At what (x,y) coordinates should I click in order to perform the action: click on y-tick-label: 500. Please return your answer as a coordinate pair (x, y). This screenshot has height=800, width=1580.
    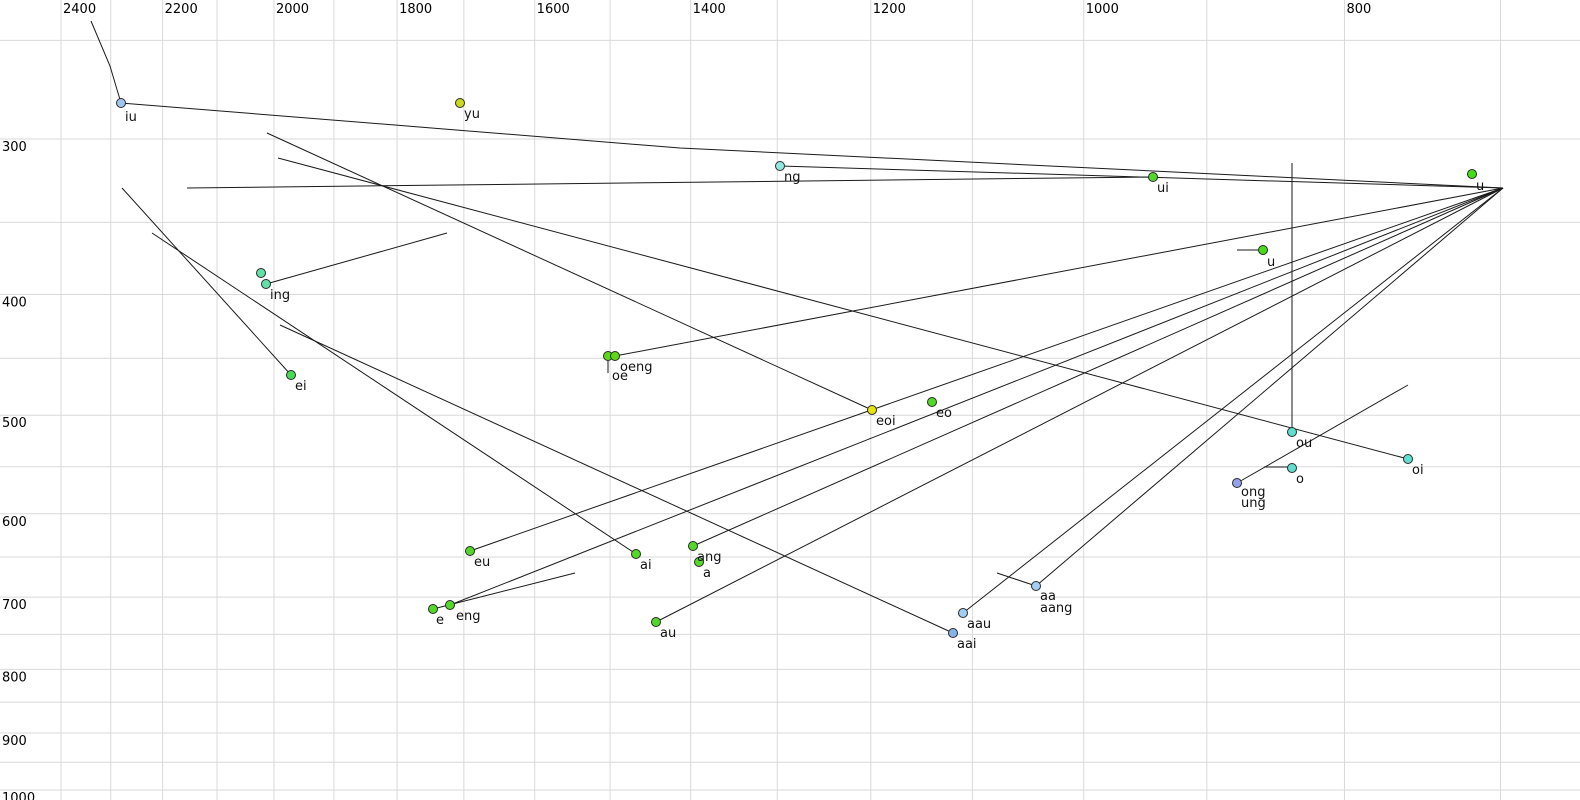
    Looking at the image, I should click on (14, 423).